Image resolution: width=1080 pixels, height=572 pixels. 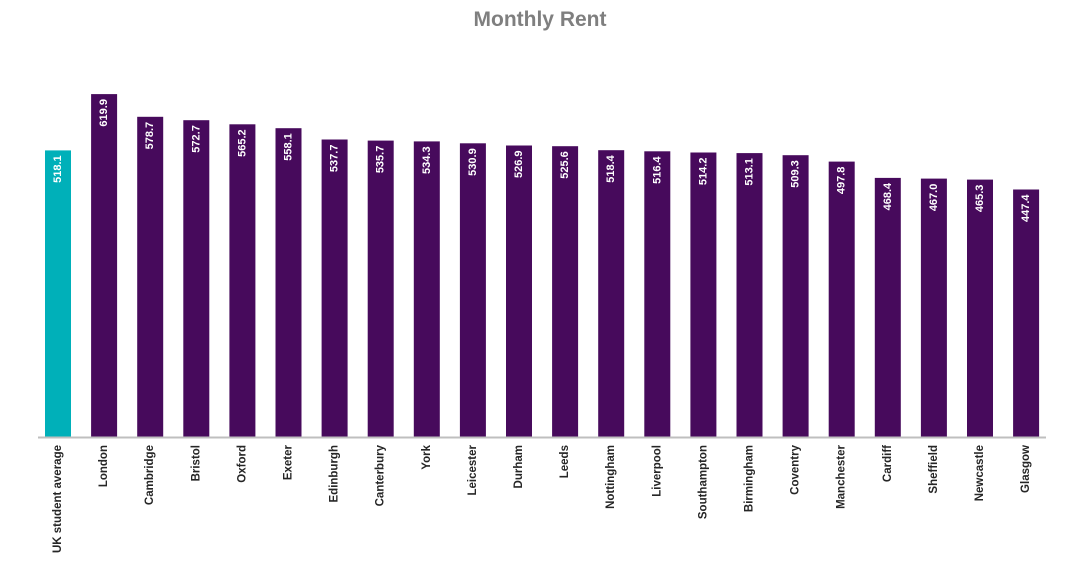 What do you see at coordinates (565, 165) in the screenshot?
I see `data-label: 525.6` at bounding box center [565, 165].